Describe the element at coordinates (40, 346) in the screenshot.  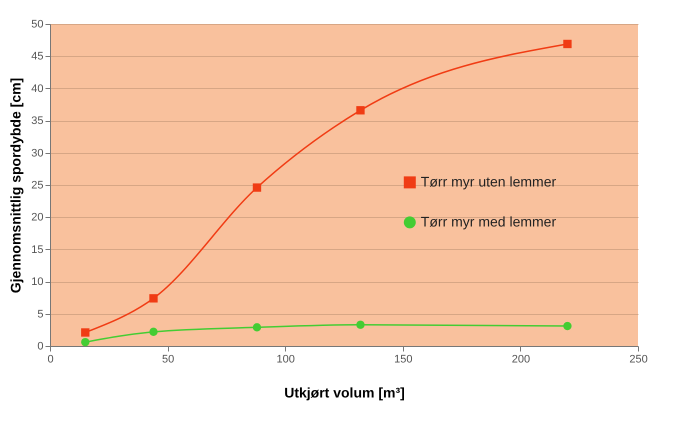
I see `y-tick-label: 0` at that location.